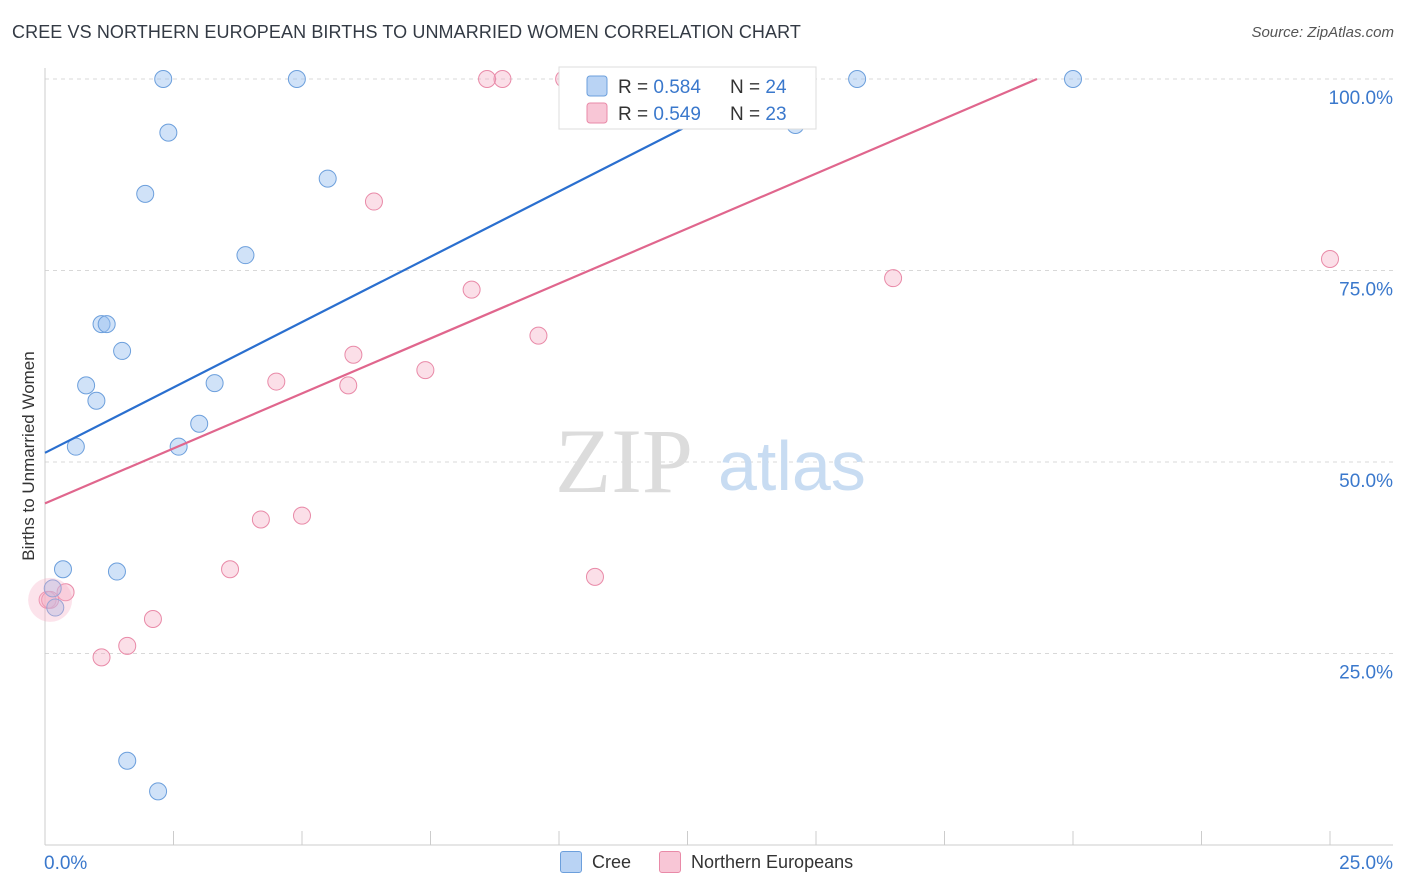 The height and width of the screenshot is (892, 1406). What do you see at coordinates (772, 861) in the screenshot?
I see `legend-label-northern: Northern Europeans` at bounding box center [772, 861].